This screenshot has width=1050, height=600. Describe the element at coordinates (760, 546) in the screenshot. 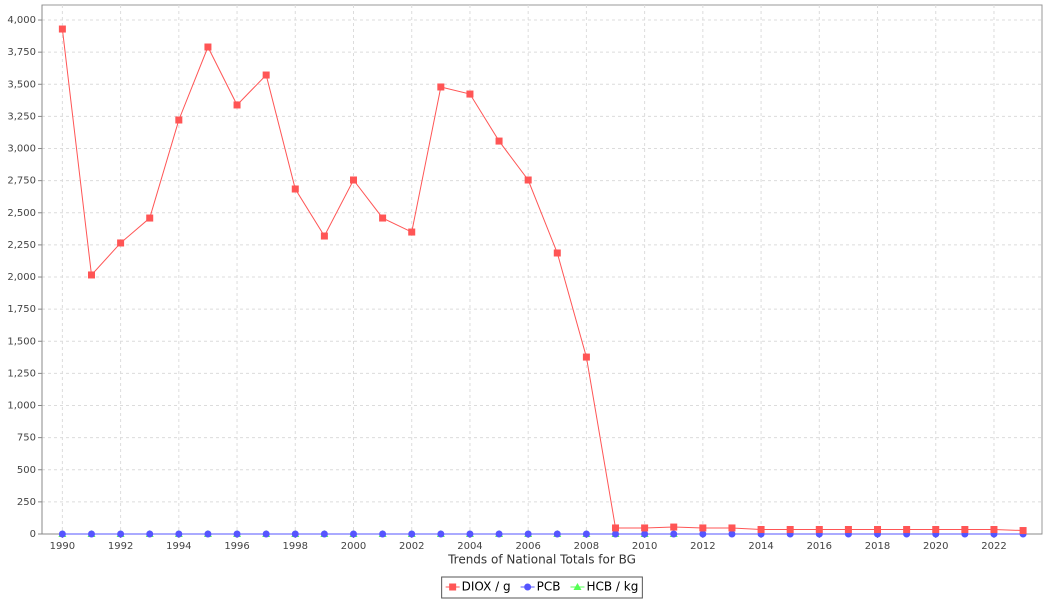

I see `x-tick-label: 2014` at that location.